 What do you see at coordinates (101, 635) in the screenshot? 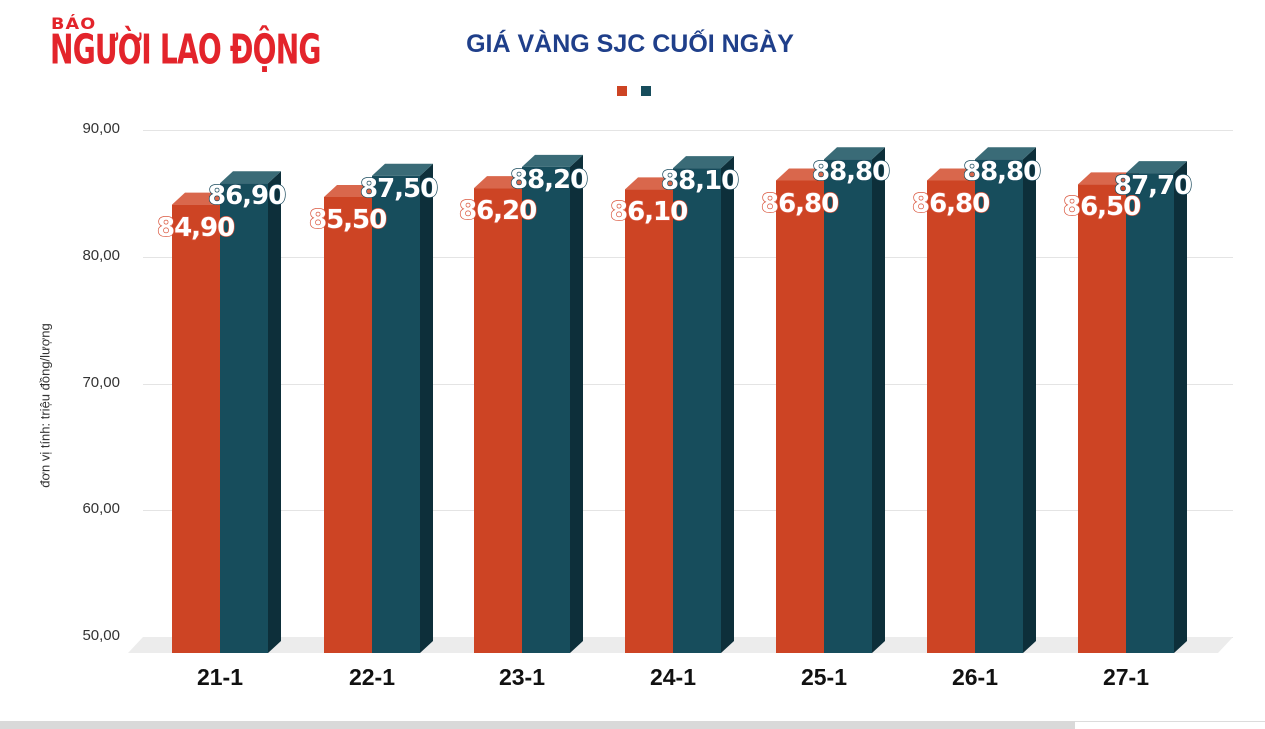
I see `y-tick-label: 50,00` at bounding box center [101, 635].